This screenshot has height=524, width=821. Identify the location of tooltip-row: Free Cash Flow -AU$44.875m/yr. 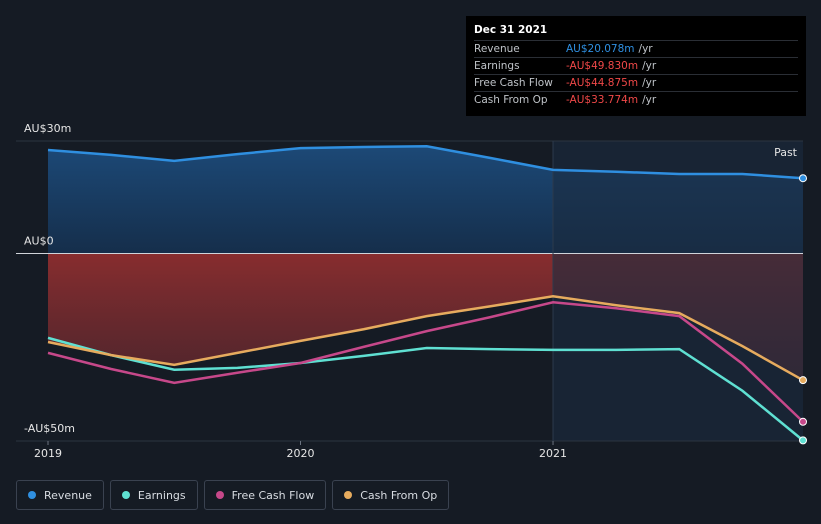
(636, 82).